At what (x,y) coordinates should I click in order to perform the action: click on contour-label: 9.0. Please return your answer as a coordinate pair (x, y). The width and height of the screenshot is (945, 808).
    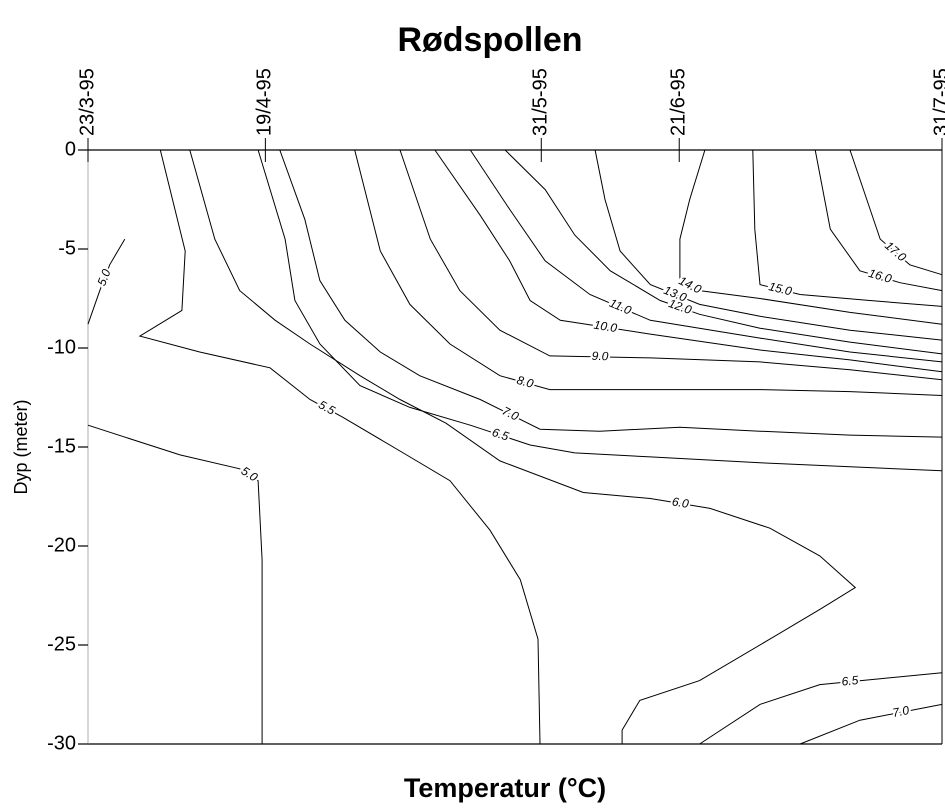
    Looking at the image, I should click on (600, 356).